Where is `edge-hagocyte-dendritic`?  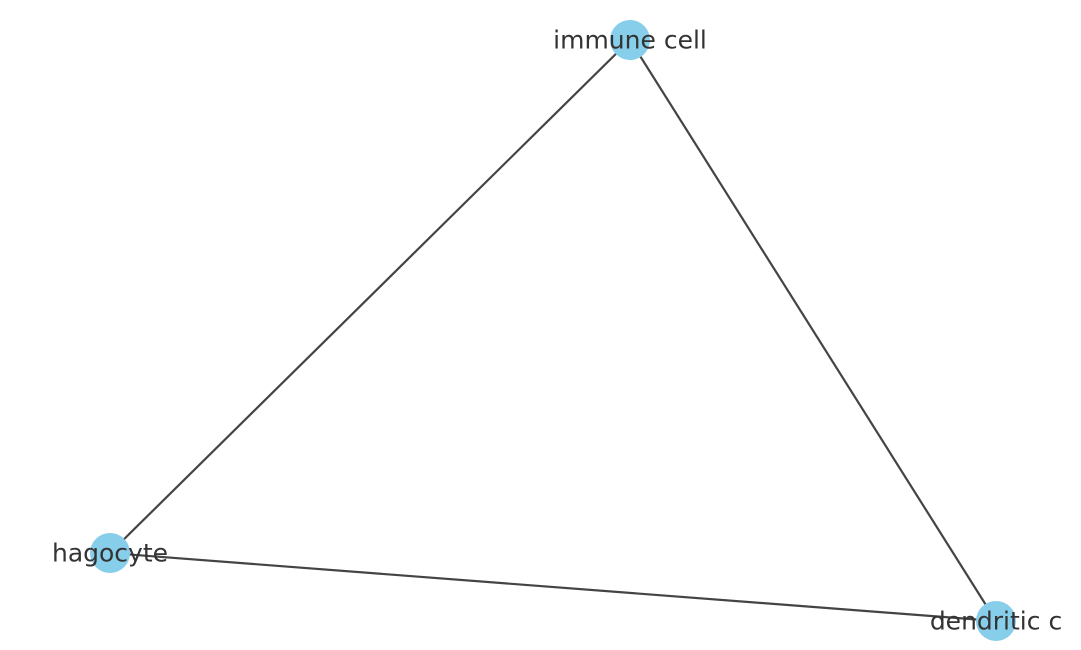 edge-hagocyte-dendritic is located at coordinates (553, 587).